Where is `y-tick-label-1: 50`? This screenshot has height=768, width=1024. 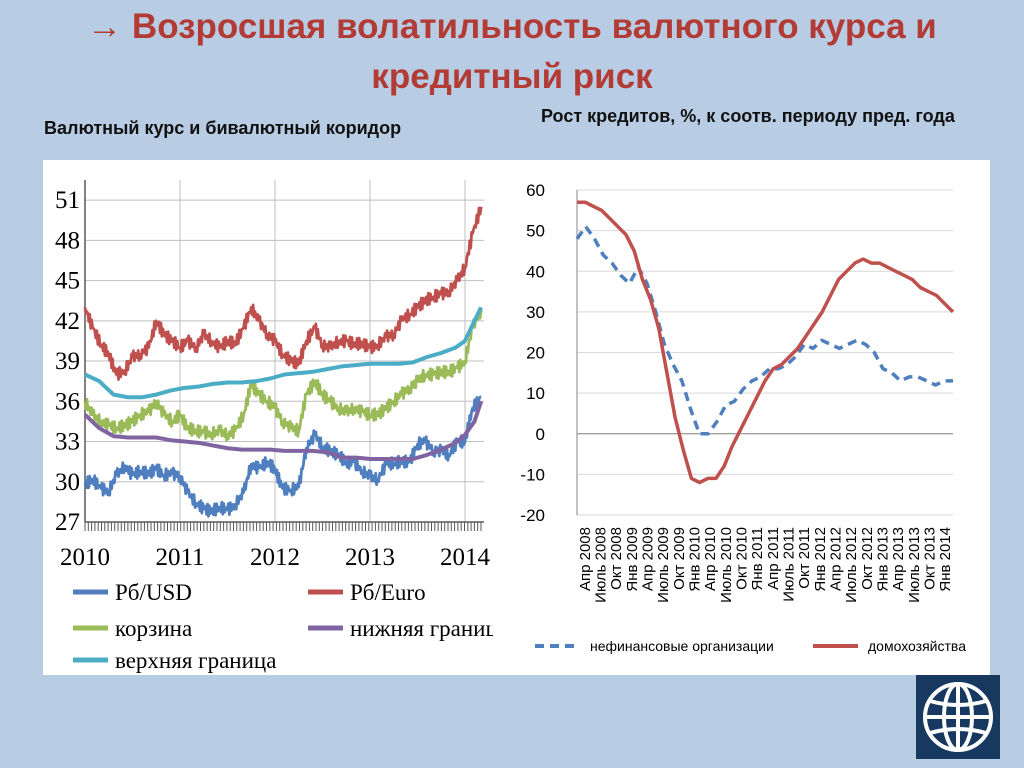 y-tick-label-1: 50 is located at coordinates (535, 231).